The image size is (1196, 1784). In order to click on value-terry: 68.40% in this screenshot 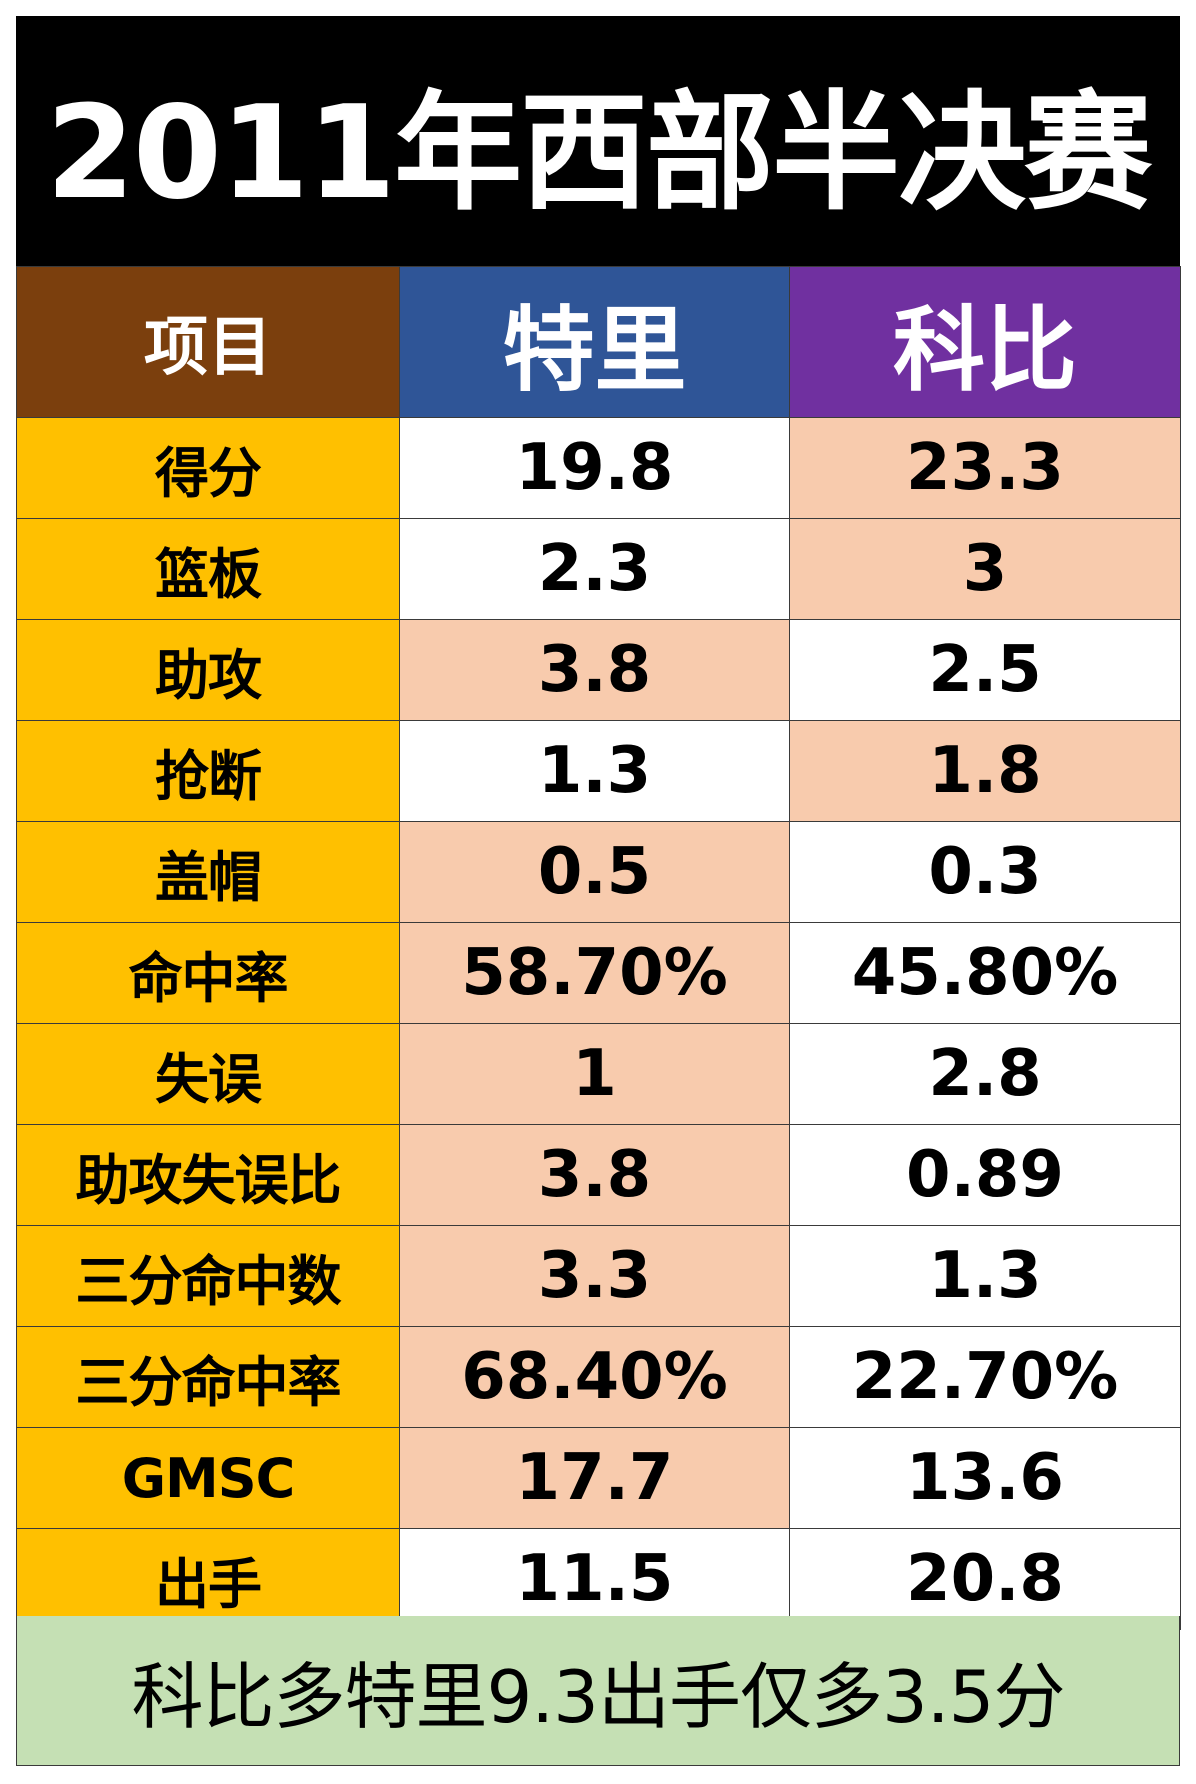, I will do `click(594, 1377)`.